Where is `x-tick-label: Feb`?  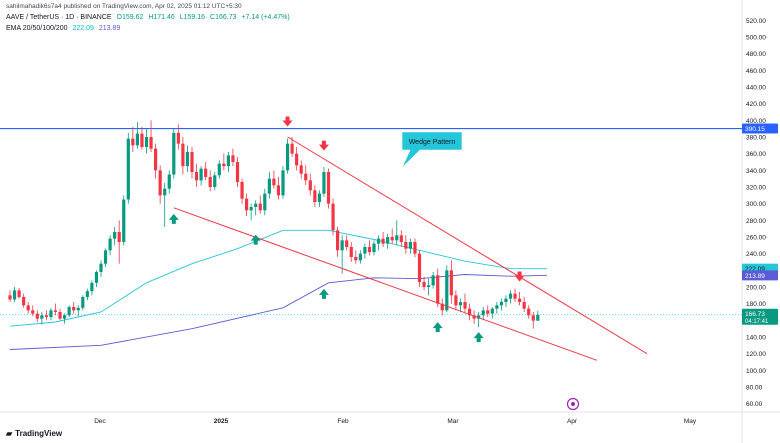
x-tick-label: Feb is located at coordinates (343, 421).